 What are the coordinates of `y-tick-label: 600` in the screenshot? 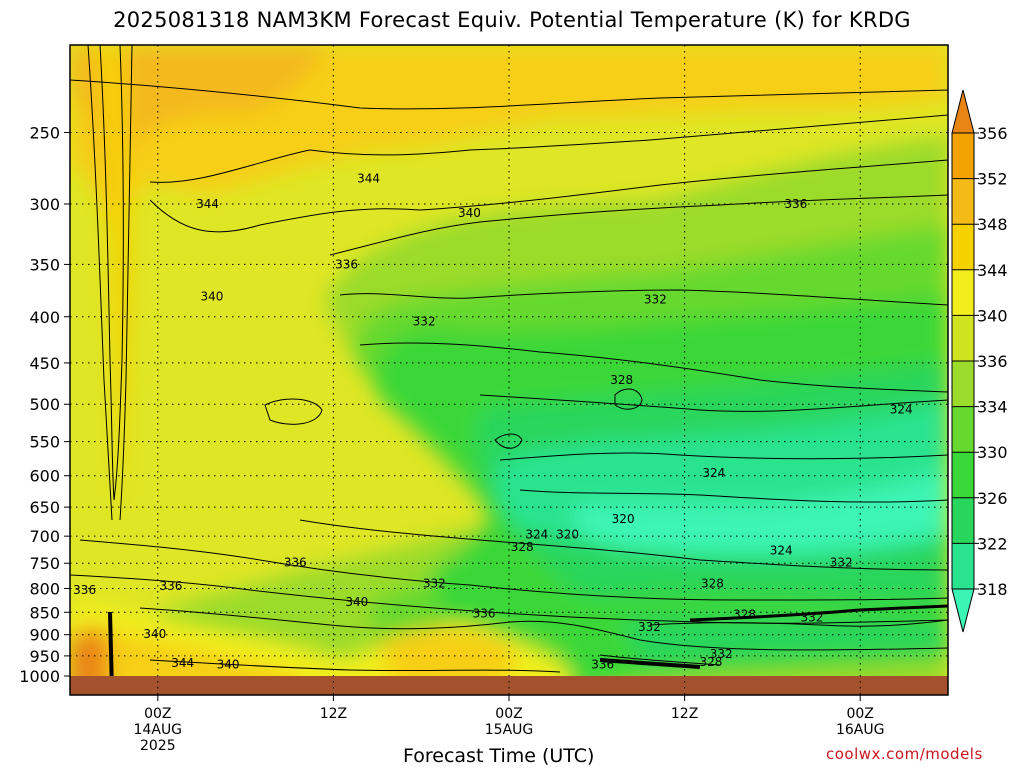 It's located at (44, 476).